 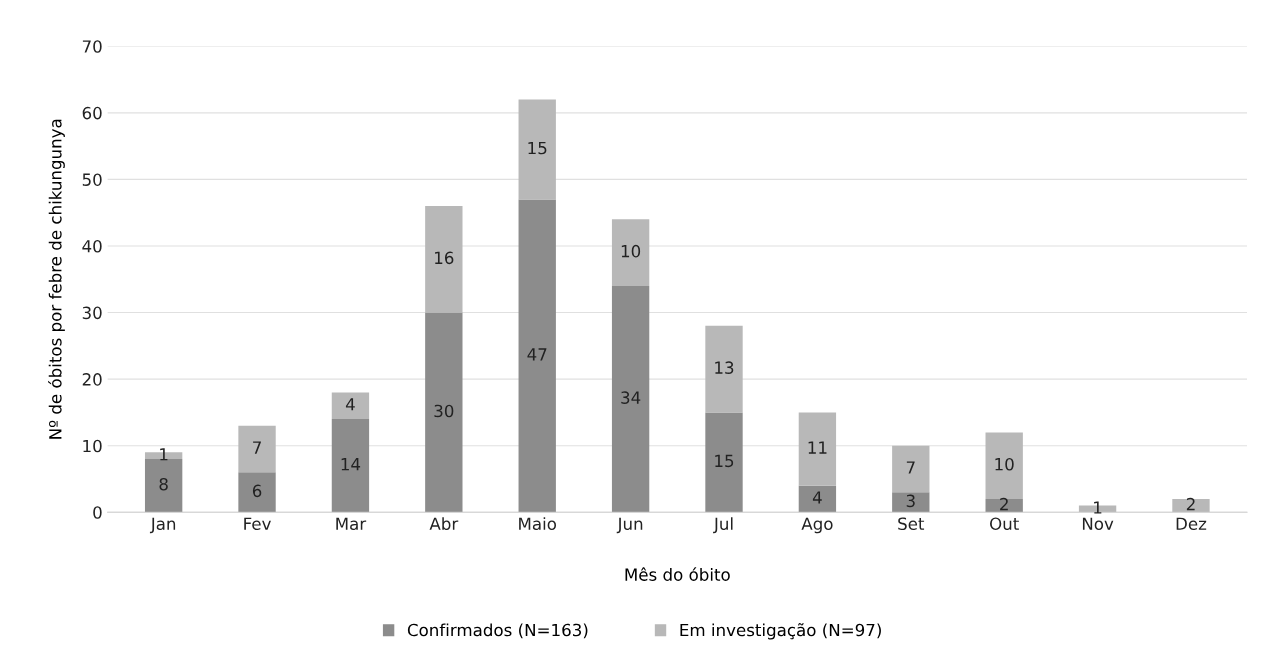 I want to click on data-label: 34, so click(x=631, y=397).